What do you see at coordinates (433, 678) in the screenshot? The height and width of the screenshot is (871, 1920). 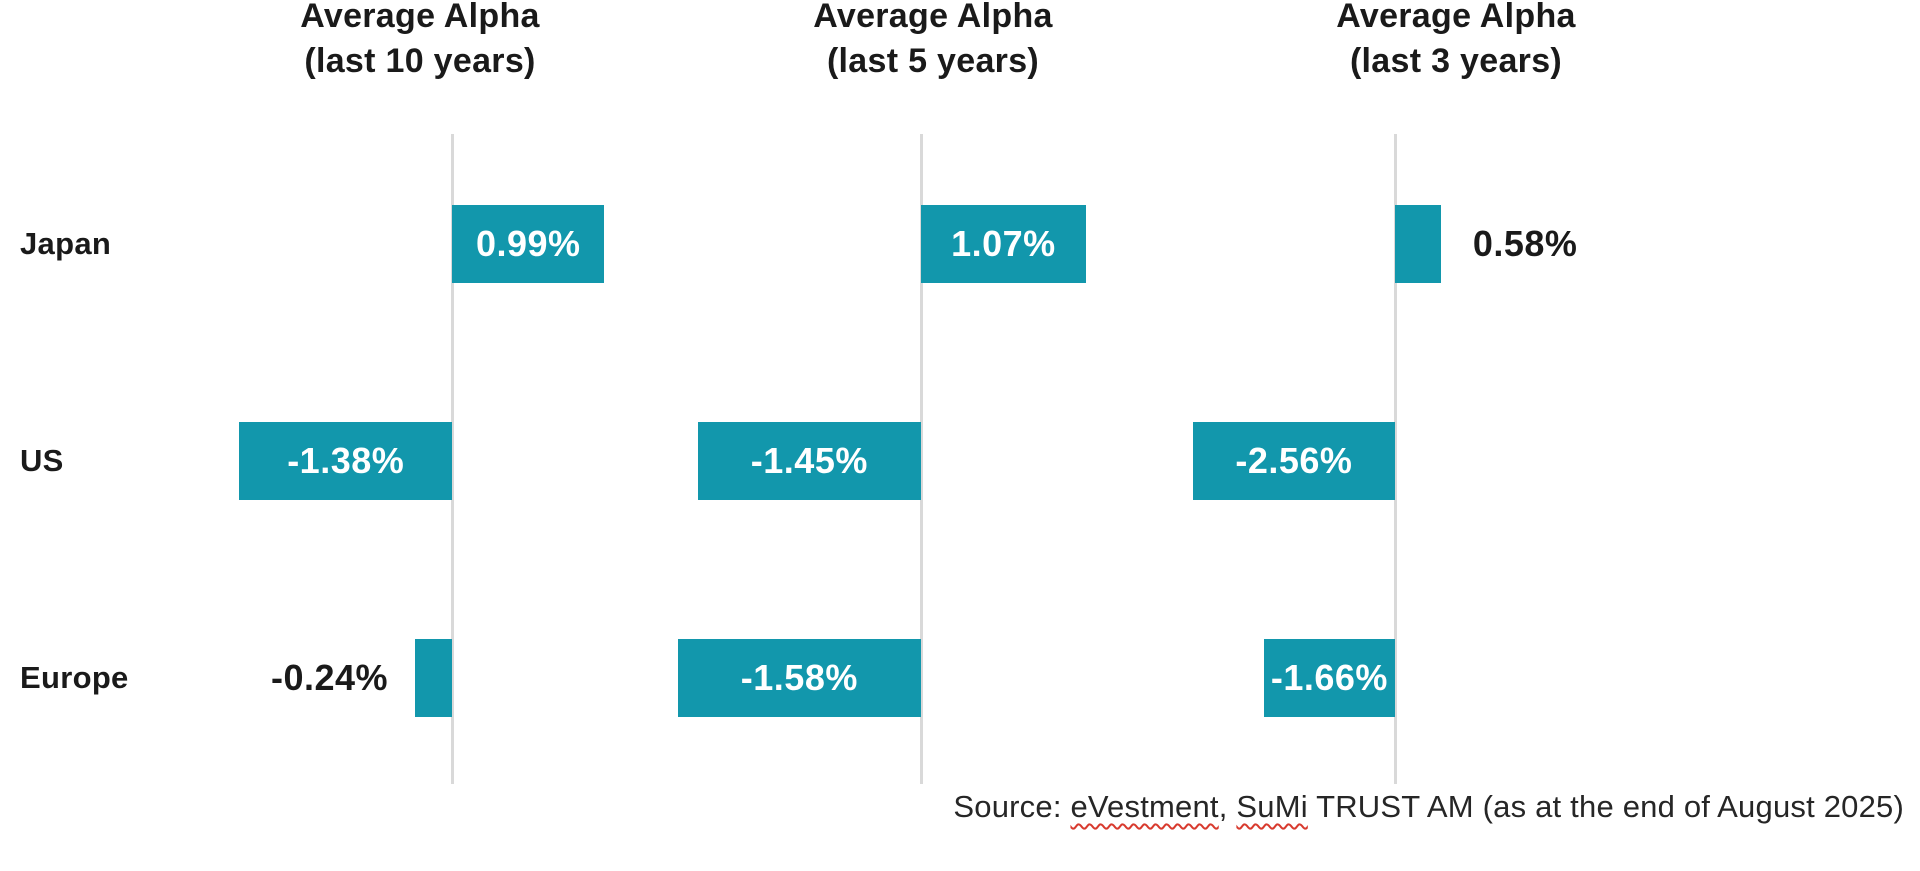 I see `bar-europe-last-10-years` at bounding box center [433, 678].